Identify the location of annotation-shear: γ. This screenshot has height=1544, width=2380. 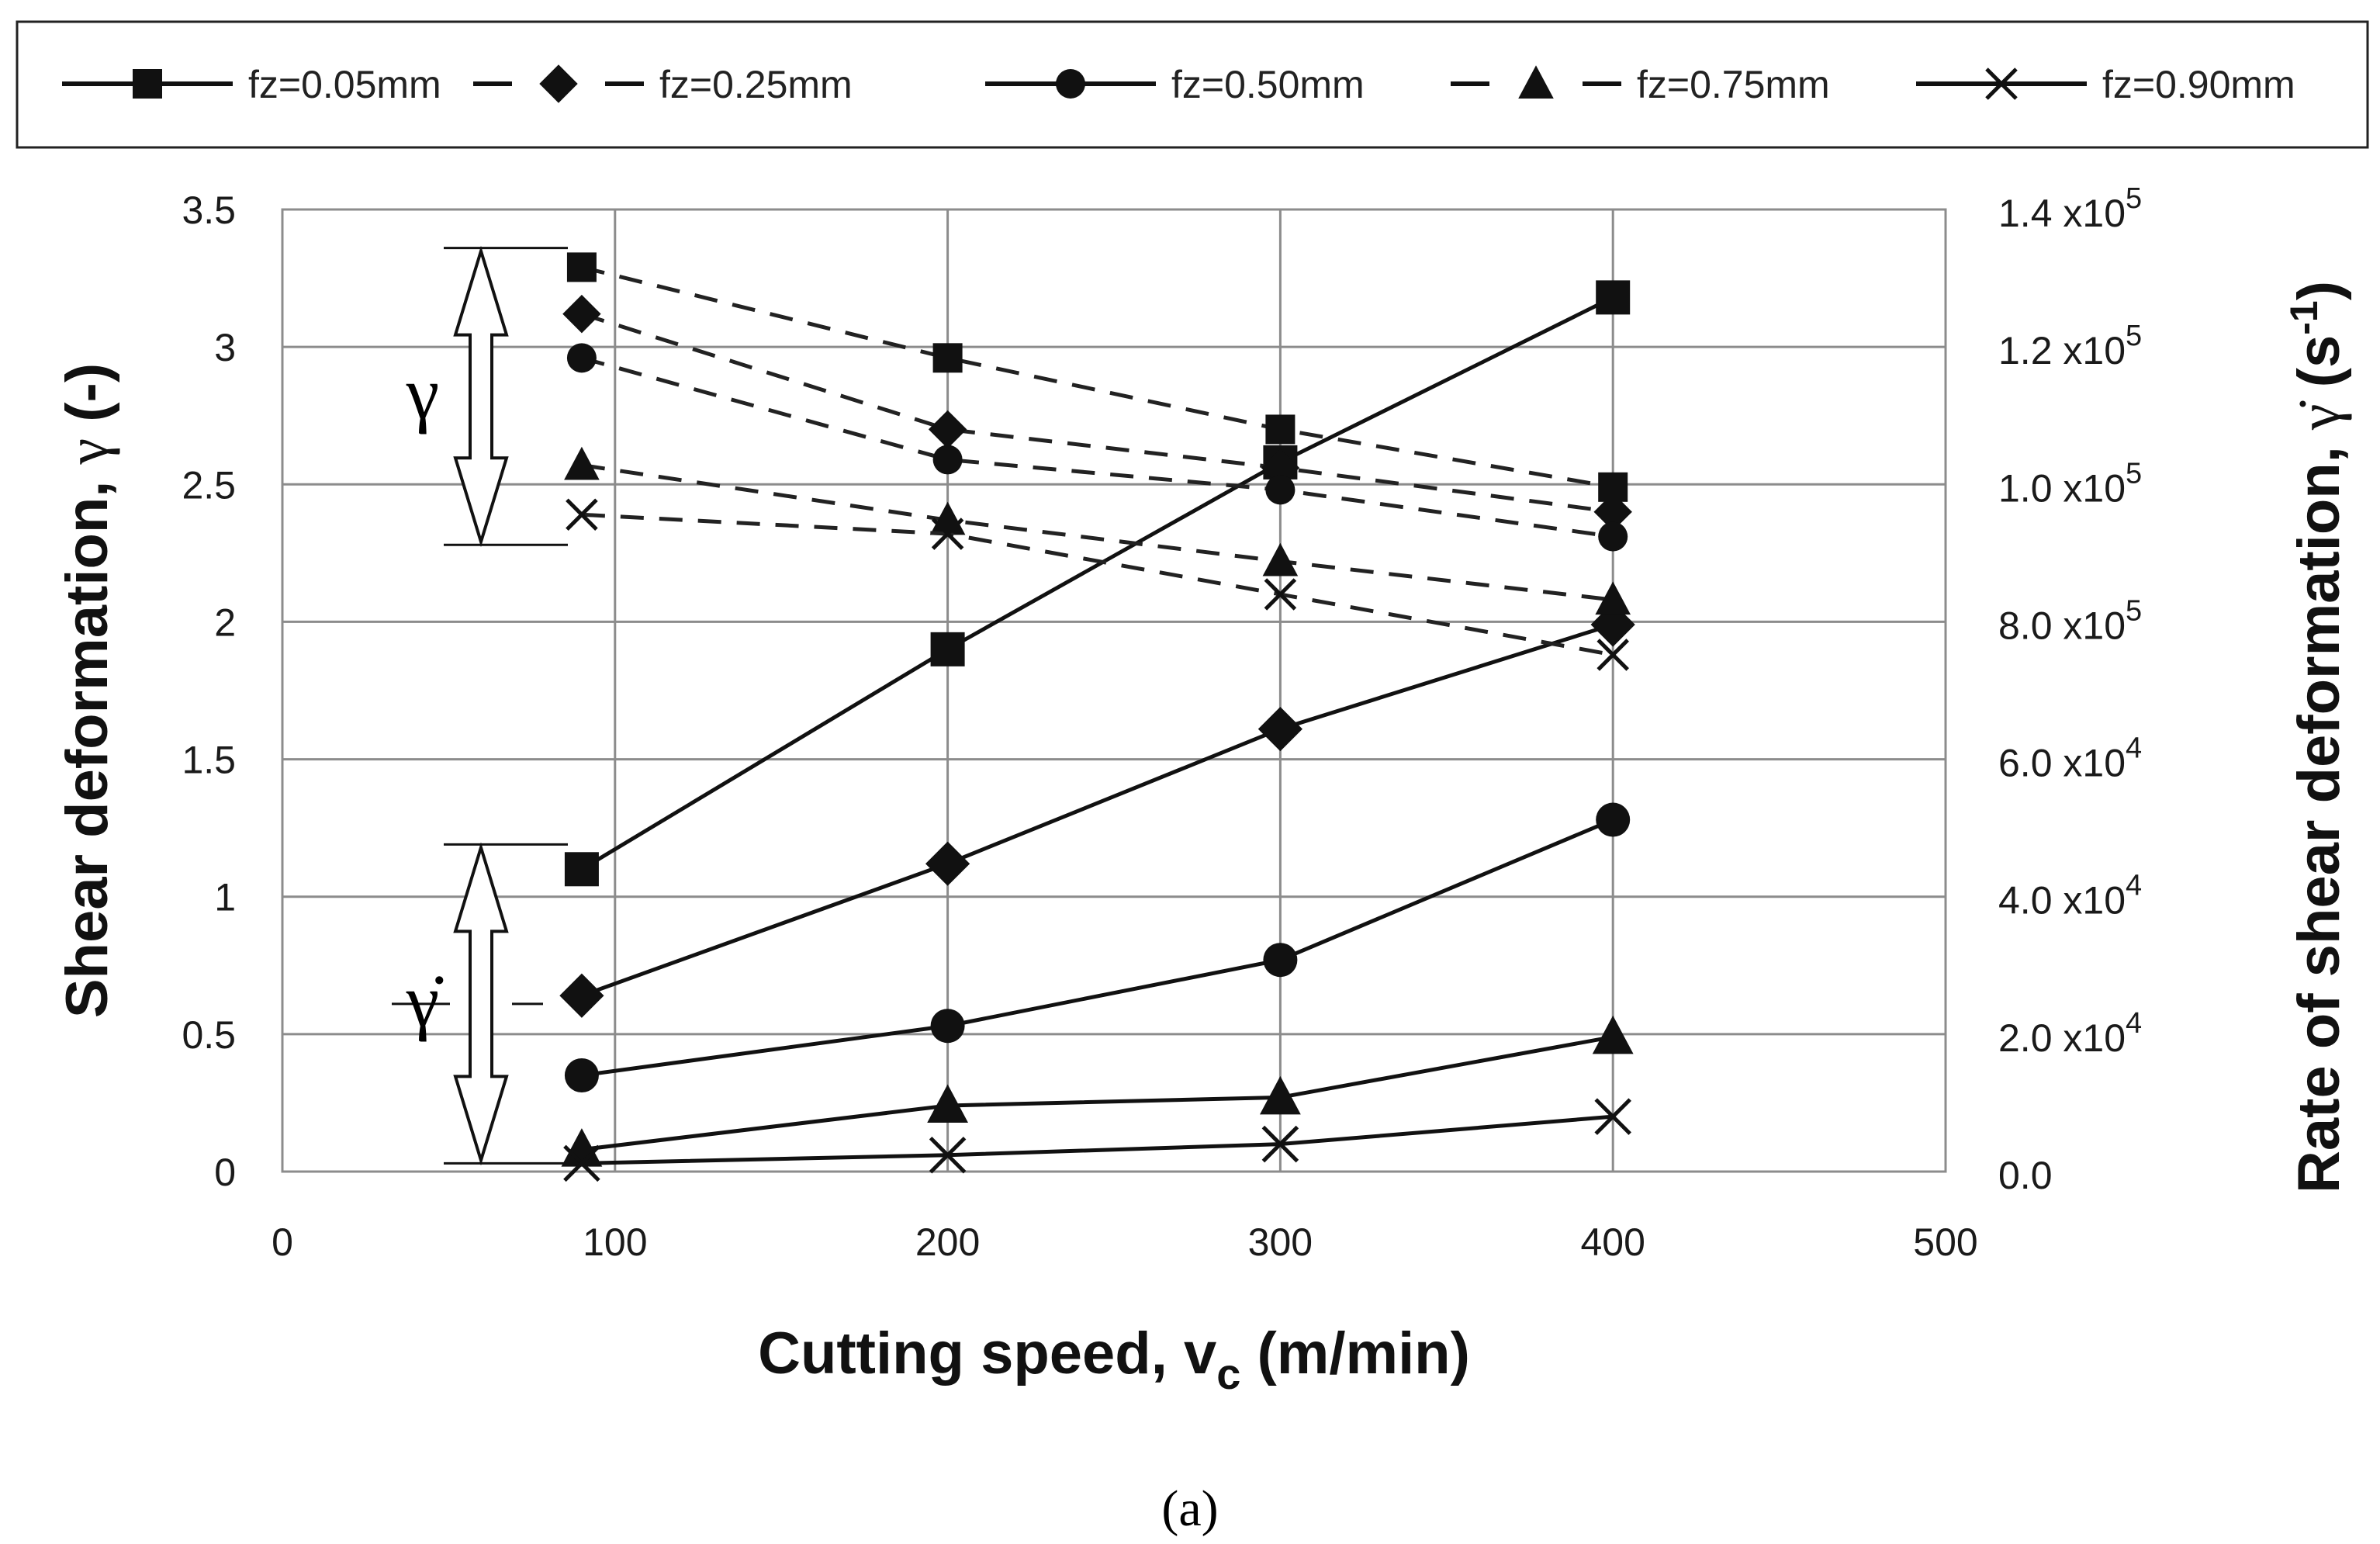
(487, 396).